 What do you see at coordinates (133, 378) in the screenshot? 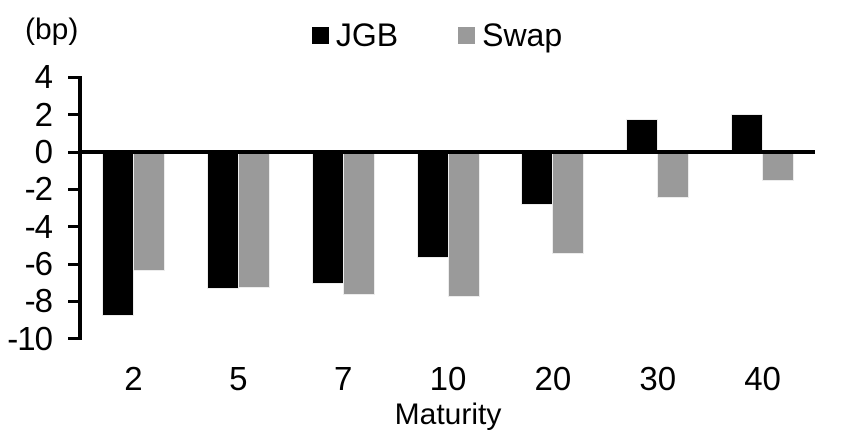
I see `x-axis-label-2: 2` at bounding box center [133, 378].